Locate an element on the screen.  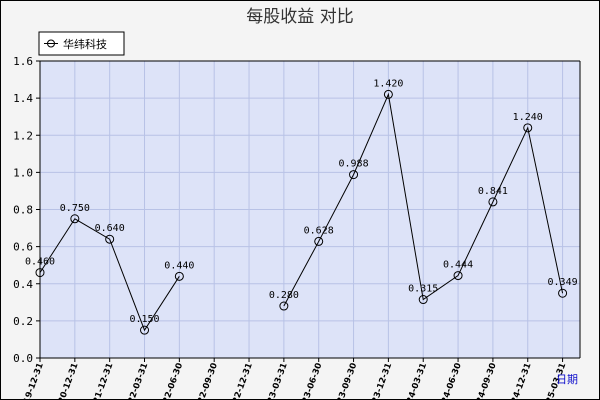
y-tick-label: 0.2 is located at coordinates (23, 321).